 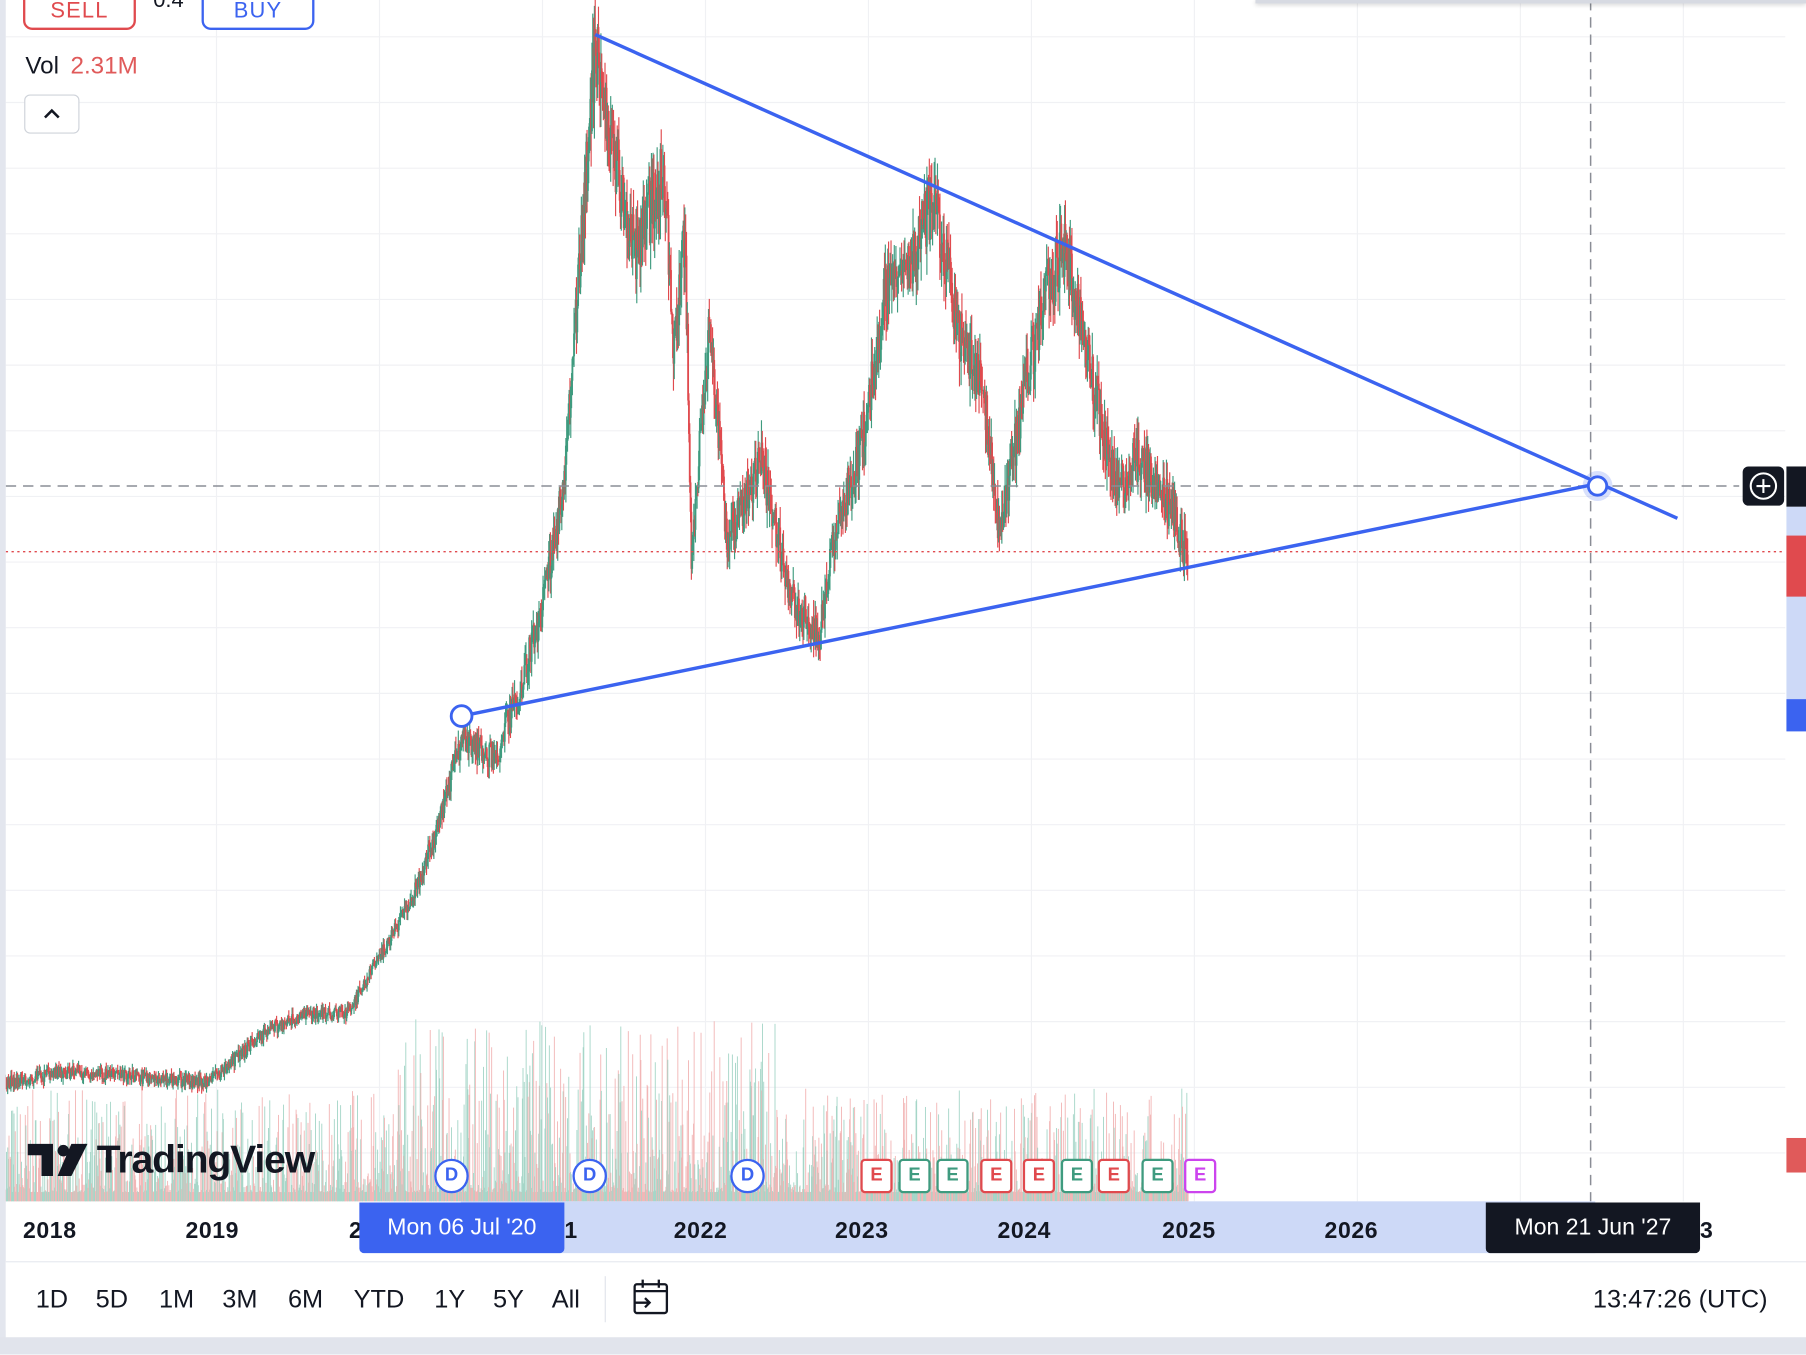 What do you see at coordinates (379, 1299) in the screenshot?
I see `range-ytd-button: YTD` at bounding box center [379, 1299].